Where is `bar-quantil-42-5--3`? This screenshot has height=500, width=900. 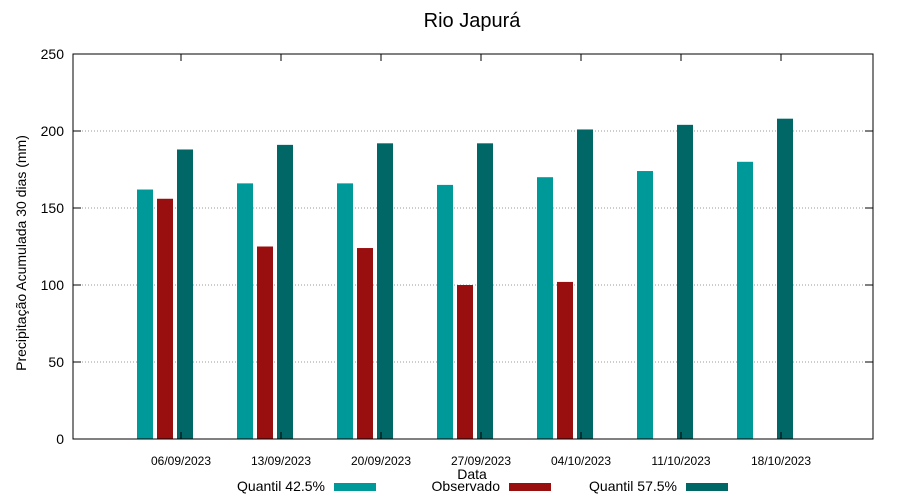
bar-quantil-42-5--3 is located at coordinates (345, 311).